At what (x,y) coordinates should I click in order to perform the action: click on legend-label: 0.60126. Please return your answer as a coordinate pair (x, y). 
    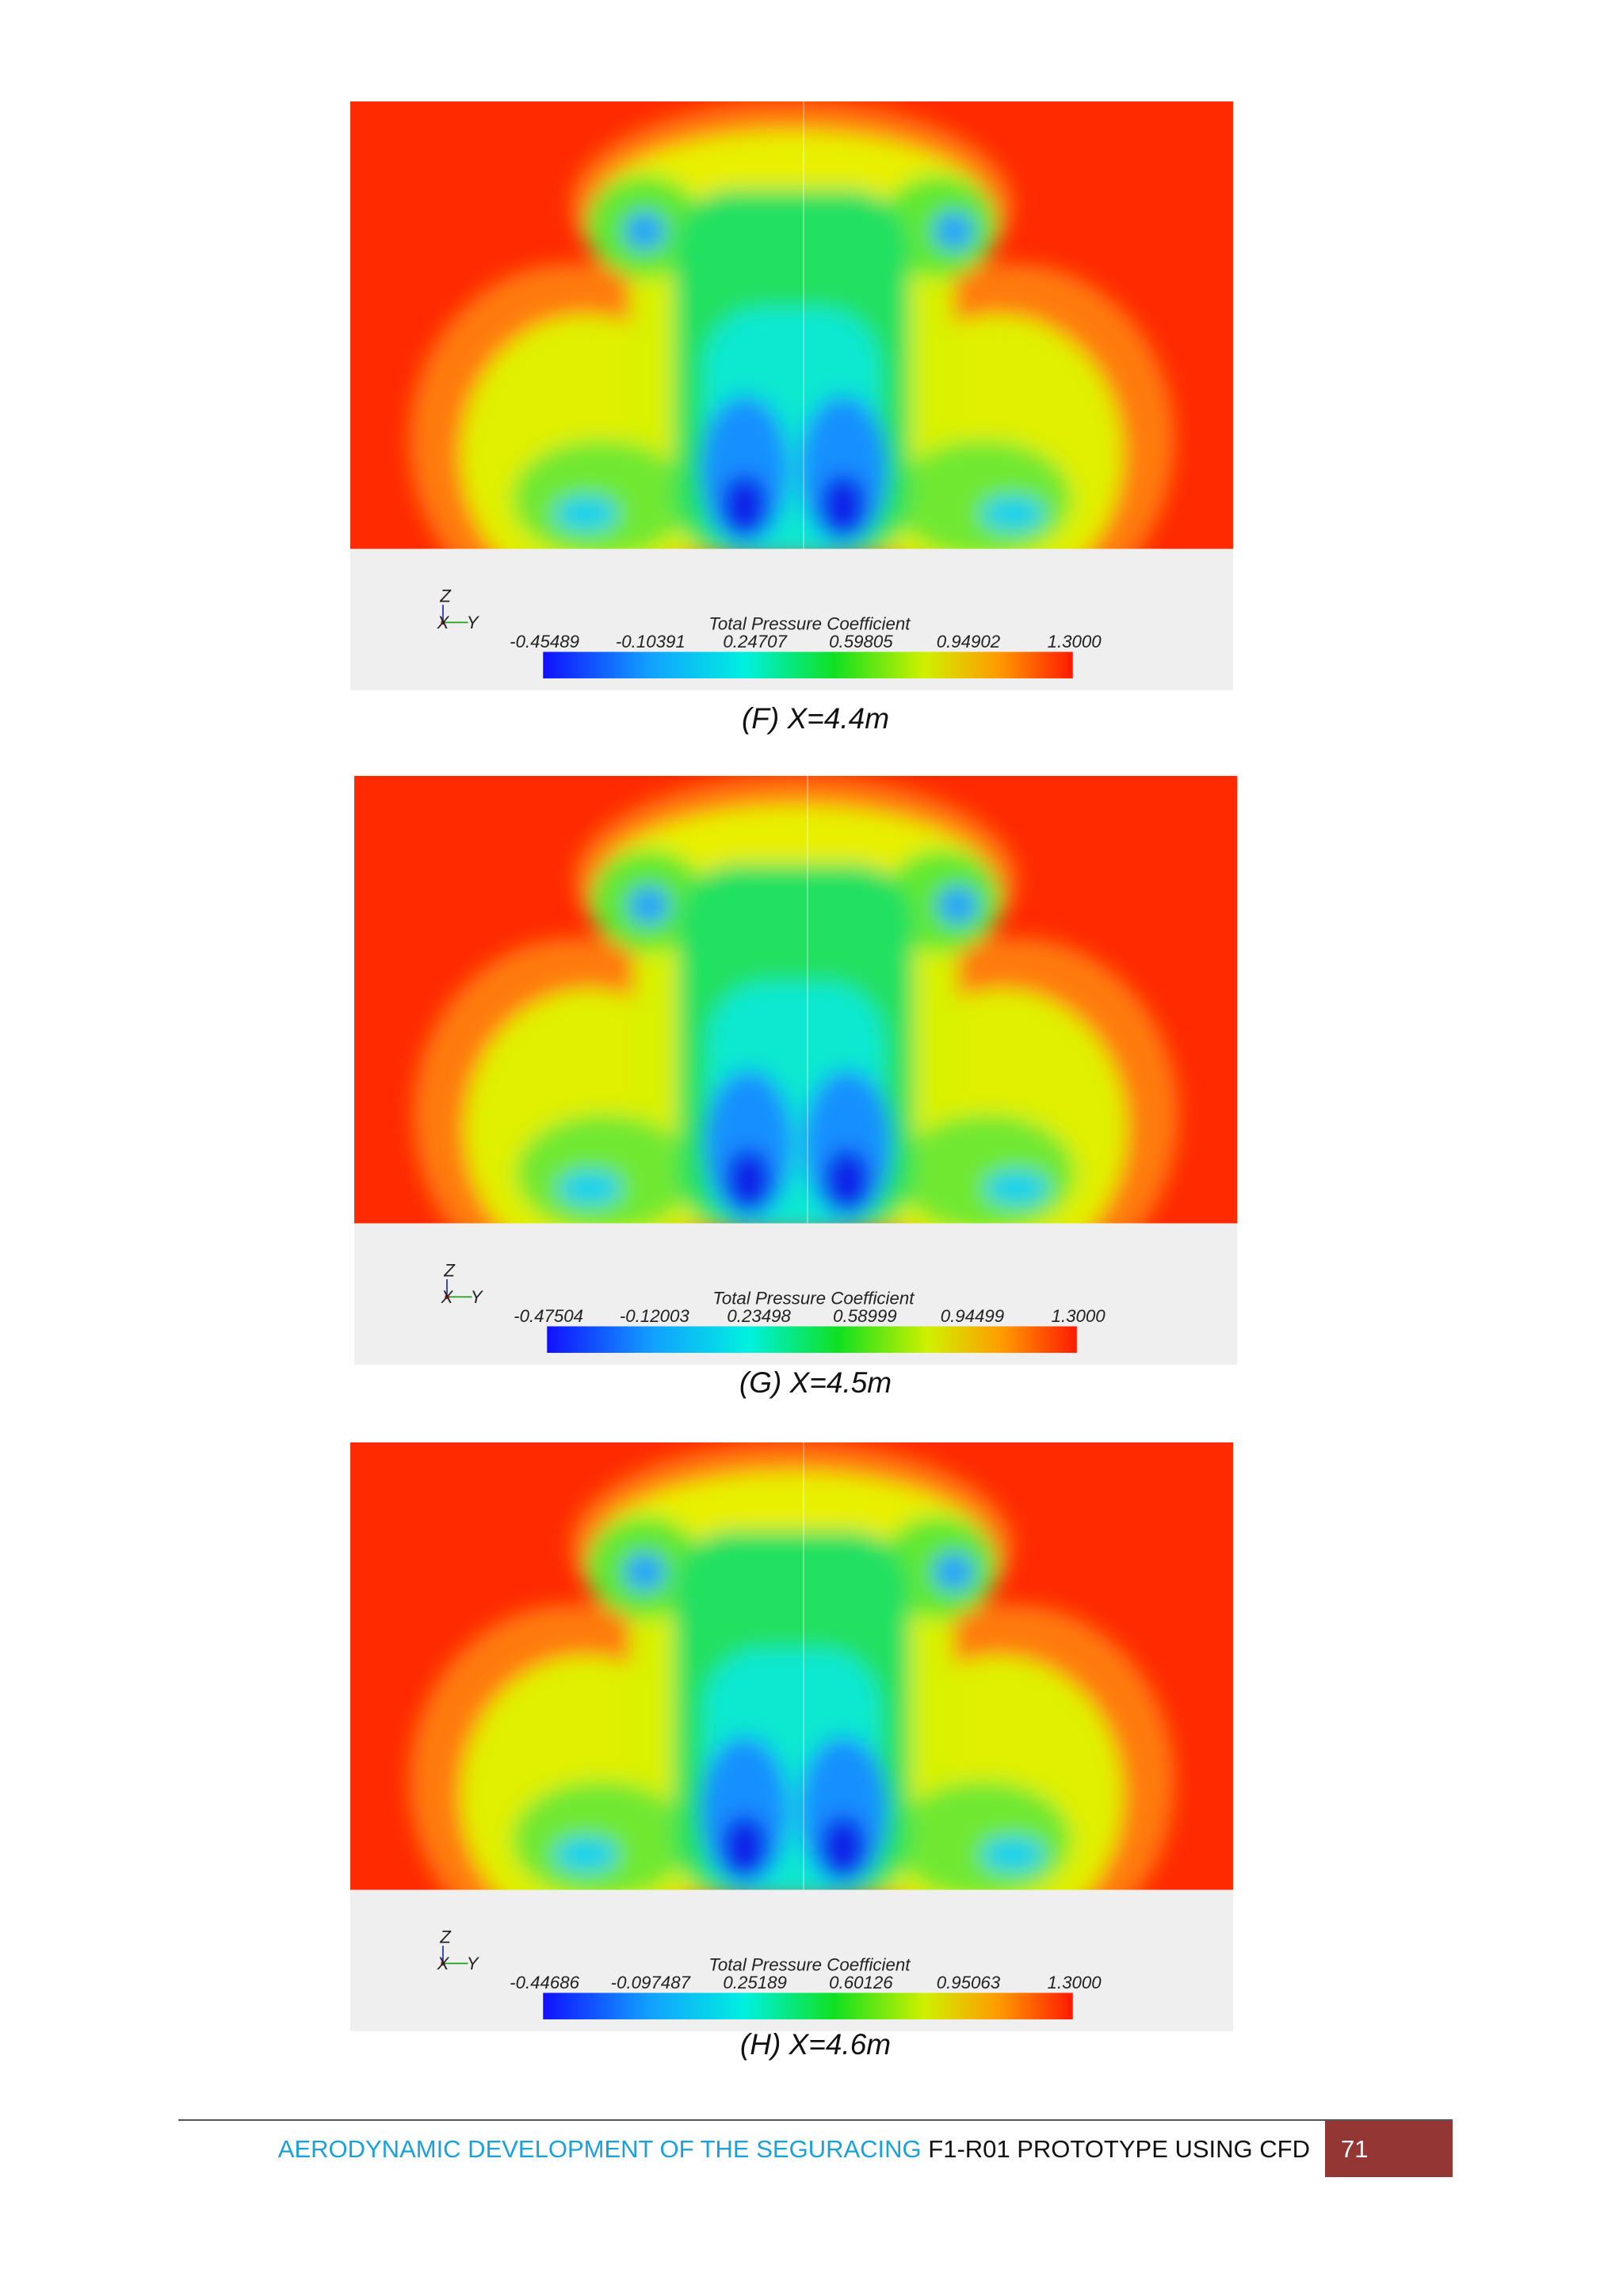
    Looking at the image, I should click on (861, 1982).